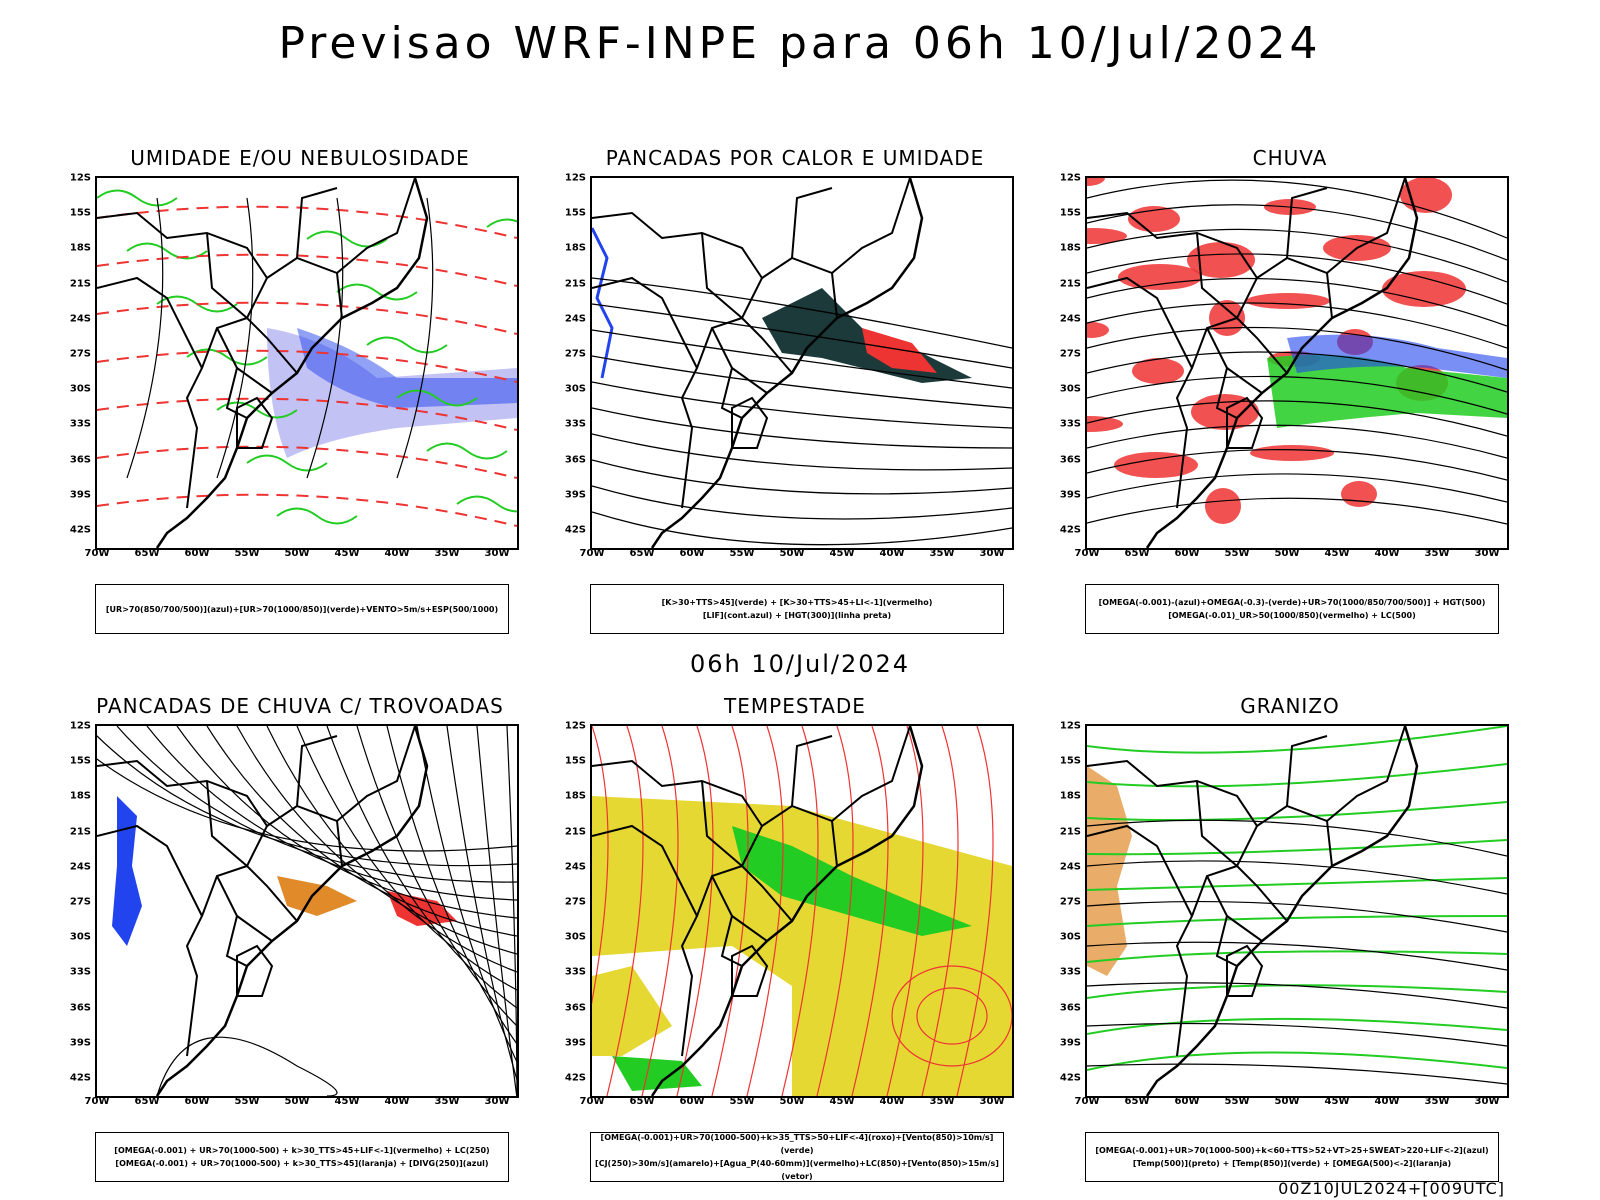  I want to click on latitude-tick: 18S, so click(1070, 248).